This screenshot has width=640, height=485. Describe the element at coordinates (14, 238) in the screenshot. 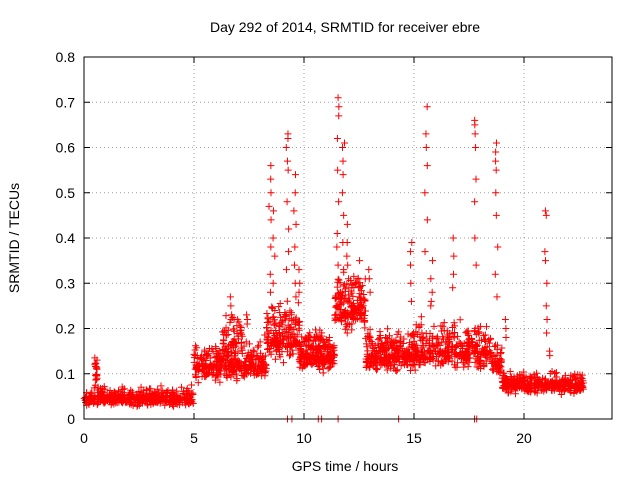

I see `y-axis-label: SRMTID / TECUs` at that location.